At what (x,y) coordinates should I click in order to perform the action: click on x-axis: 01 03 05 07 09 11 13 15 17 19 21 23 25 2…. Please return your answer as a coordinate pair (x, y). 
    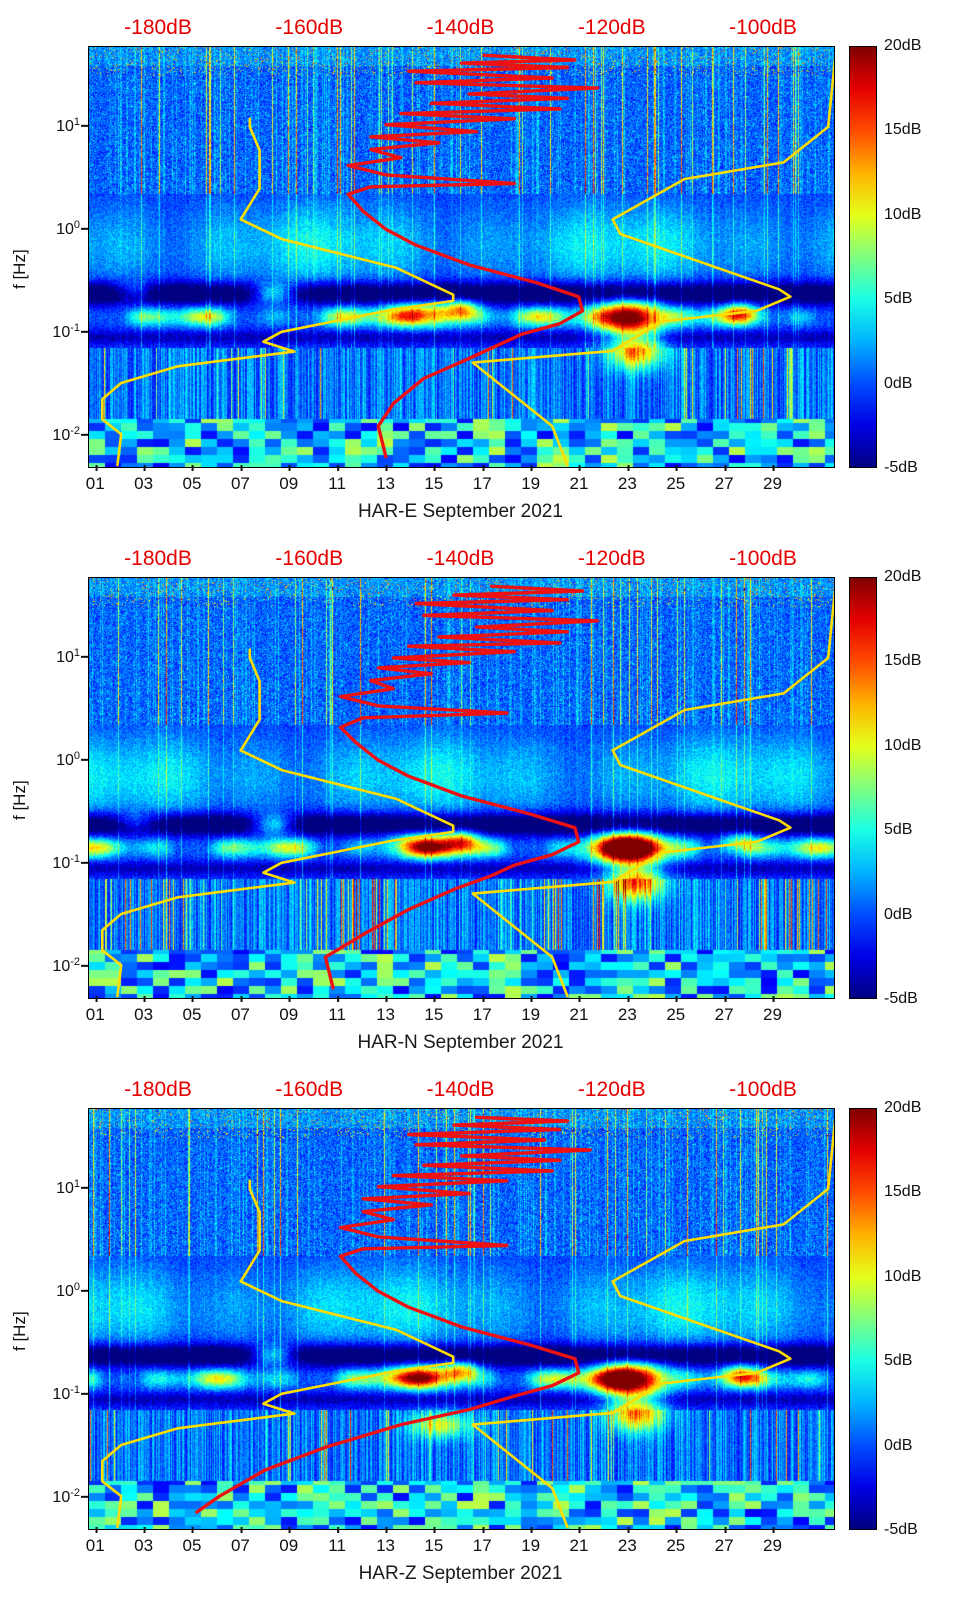
    Looking at the image, I should click on (459, 1012).